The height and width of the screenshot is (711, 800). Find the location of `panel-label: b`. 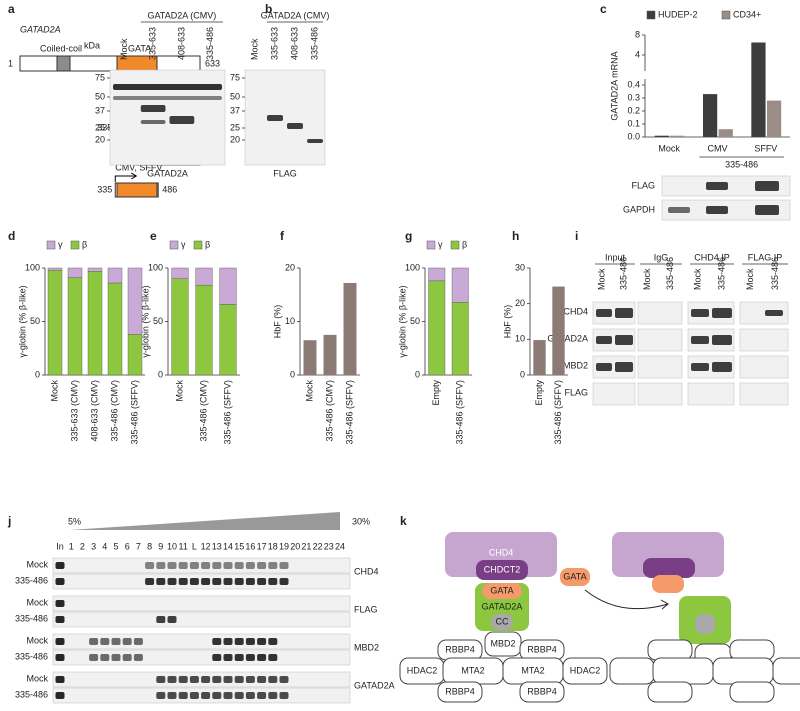

panel-label: b is located at coordinates (268, 9).